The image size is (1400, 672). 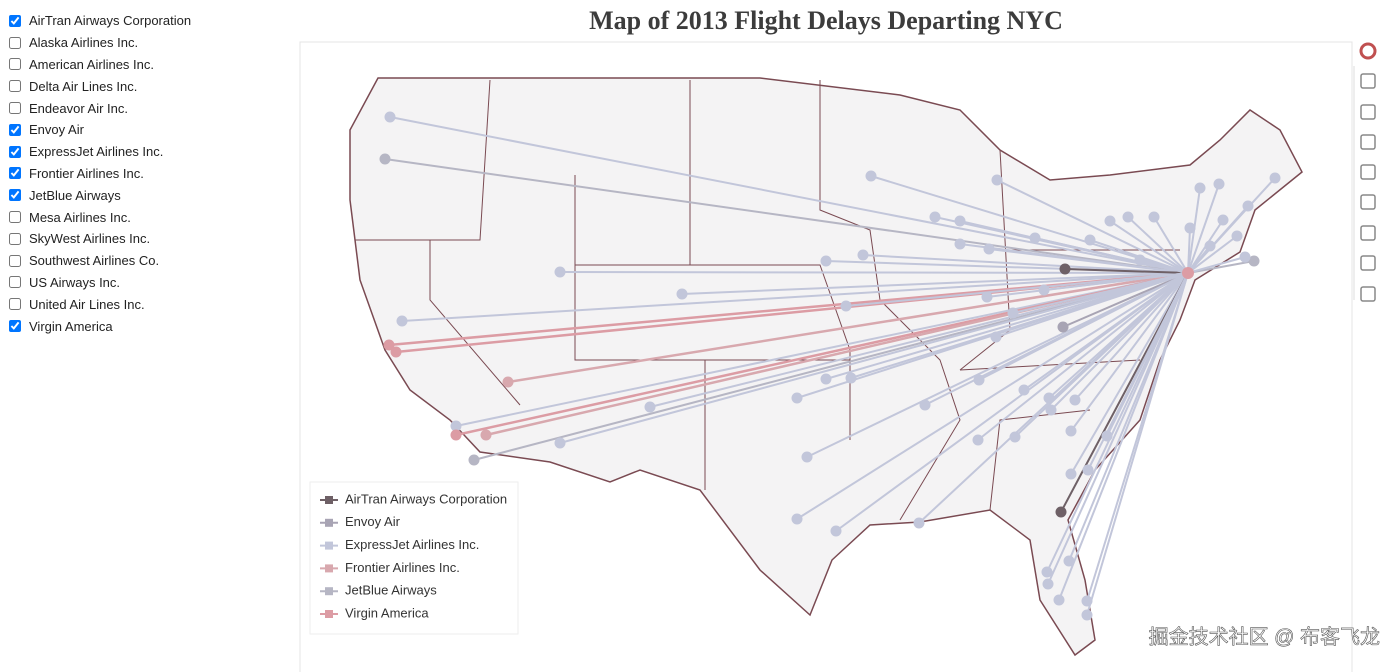 What do you see at coordinates (99, 65) in the screenshot?
I see `airline-option: American Airlines Inc.` at bounding box center [99, 65].